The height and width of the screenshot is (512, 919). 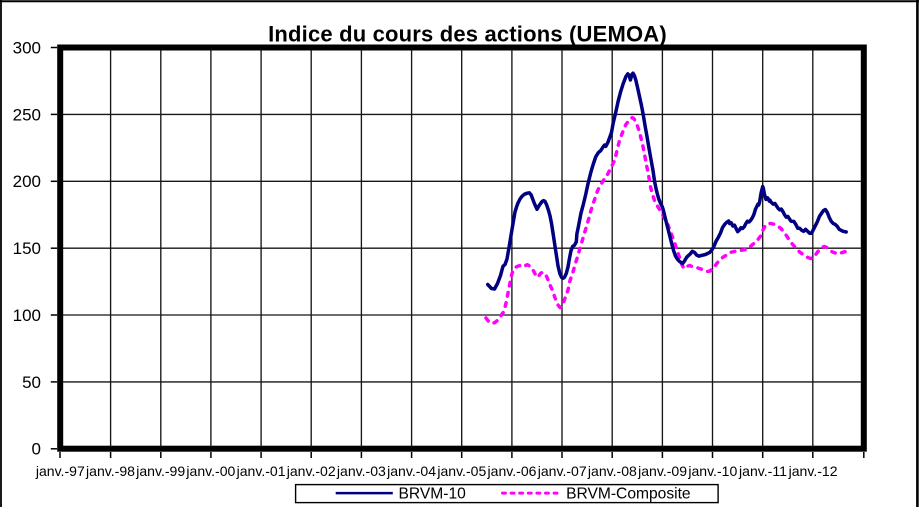 What do you see at coordinates (813, 471) in the screenshot?
I see `svg-text: janv.-12` at bounding box center [813, 471].